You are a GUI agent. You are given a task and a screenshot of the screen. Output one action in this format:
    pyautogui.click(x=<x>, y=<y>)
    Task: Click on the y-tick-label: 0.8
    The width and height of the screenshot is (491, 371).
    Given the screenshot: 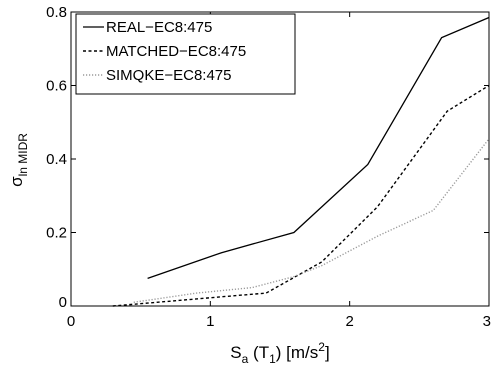 What is the action you would take?
    pyautogui.click(x=56, y=12)
    